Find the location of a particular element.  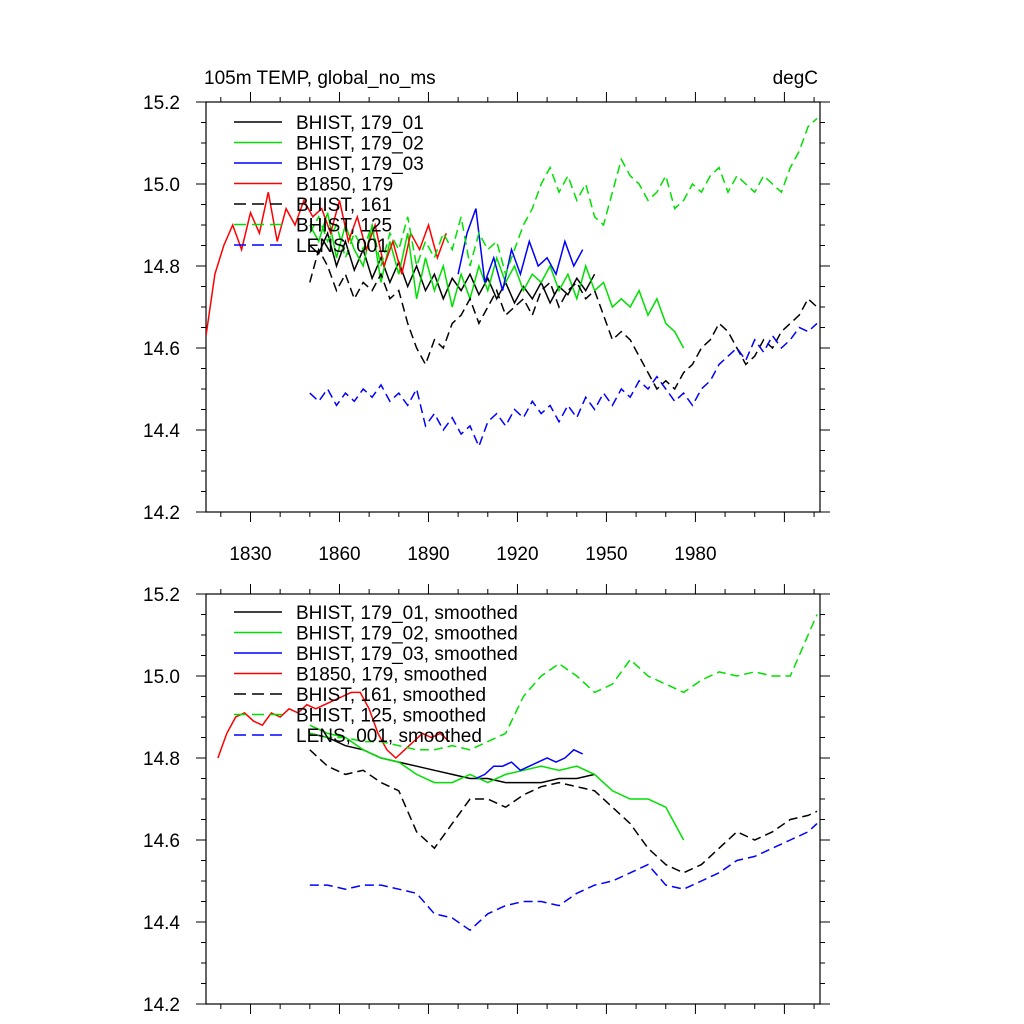

legend-label: BHIST, 179_03, smoothed is located at coordinates (407, 654).